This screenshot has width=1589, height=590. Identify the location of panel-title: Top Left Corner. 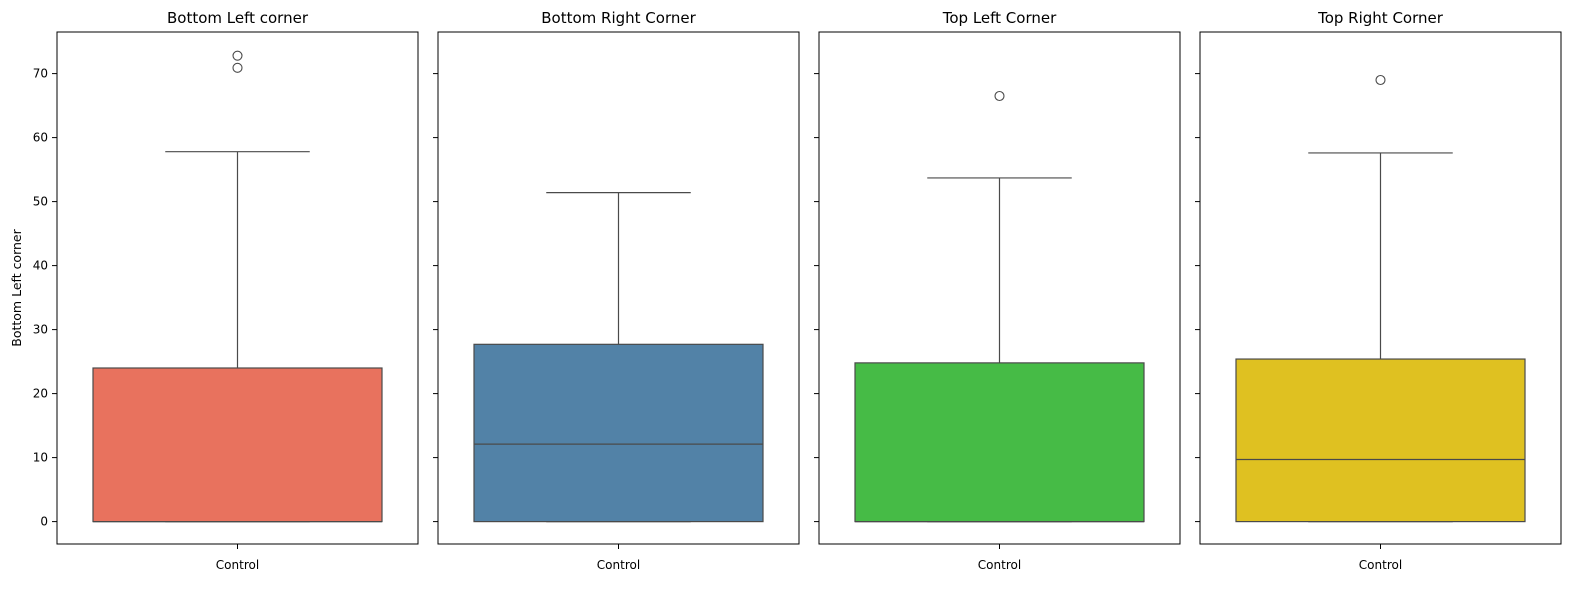
(999, 18).